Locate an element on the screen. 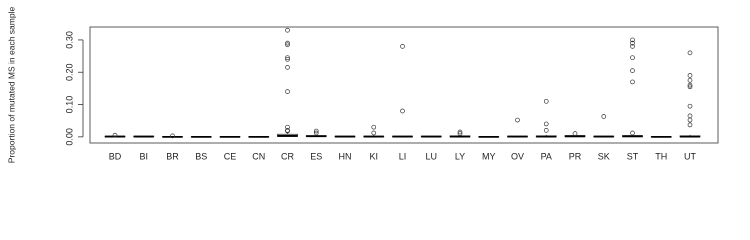  x-tick-label: ST is located at coordinates (633, 156).